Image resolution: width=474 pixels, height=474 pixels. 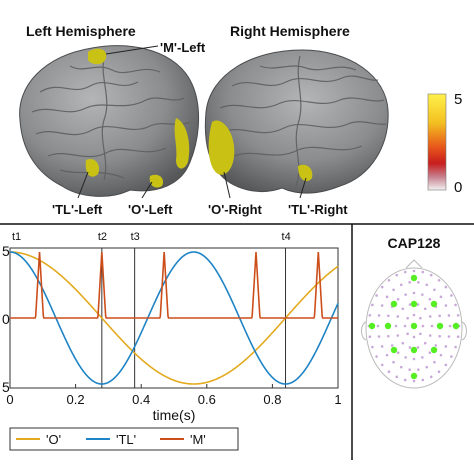 What do you see at coordinates (150, 209) in the screenshot?
I see `label-o-left: 'O'-Left` at bounding box center [150, 209].